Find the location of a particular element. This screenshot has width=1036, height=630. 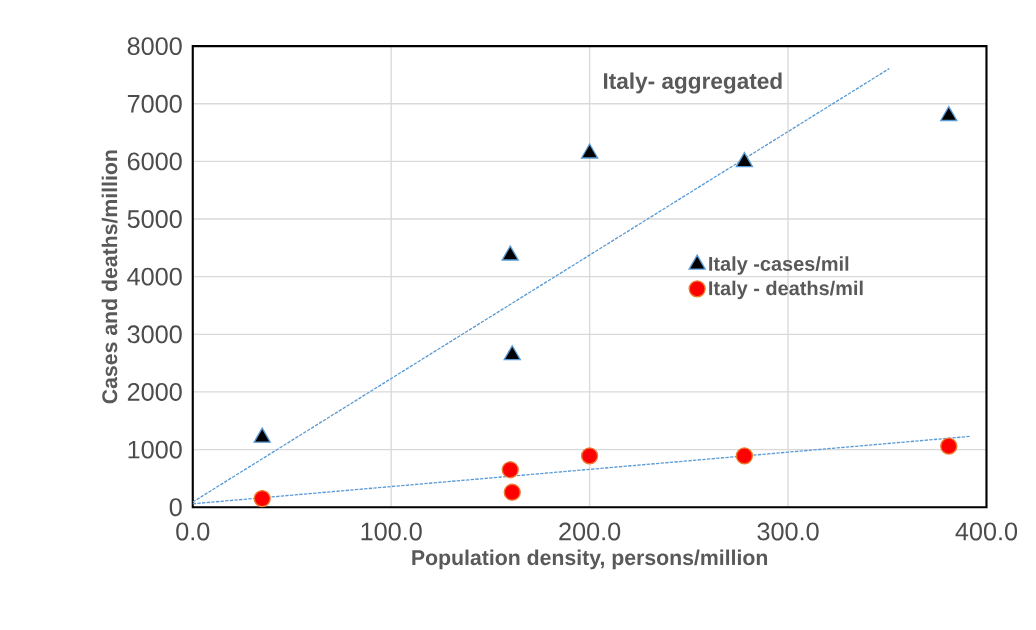

x-tick-label: 100.0 is located at coordinates (391, 531).